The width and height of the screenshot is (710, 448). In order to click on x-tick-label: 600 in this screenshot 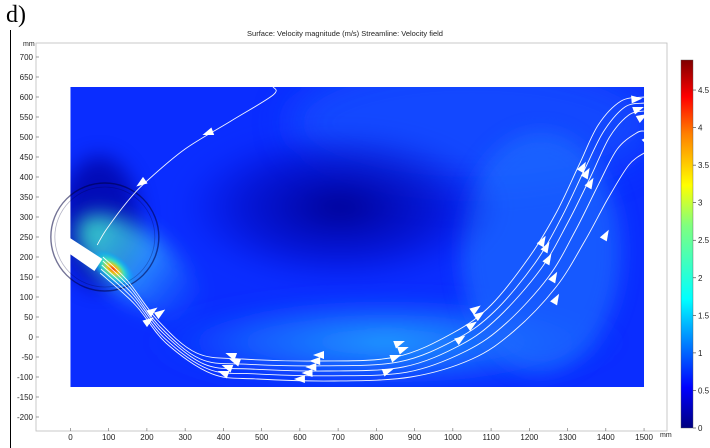, I will do `click(300, 437)`.